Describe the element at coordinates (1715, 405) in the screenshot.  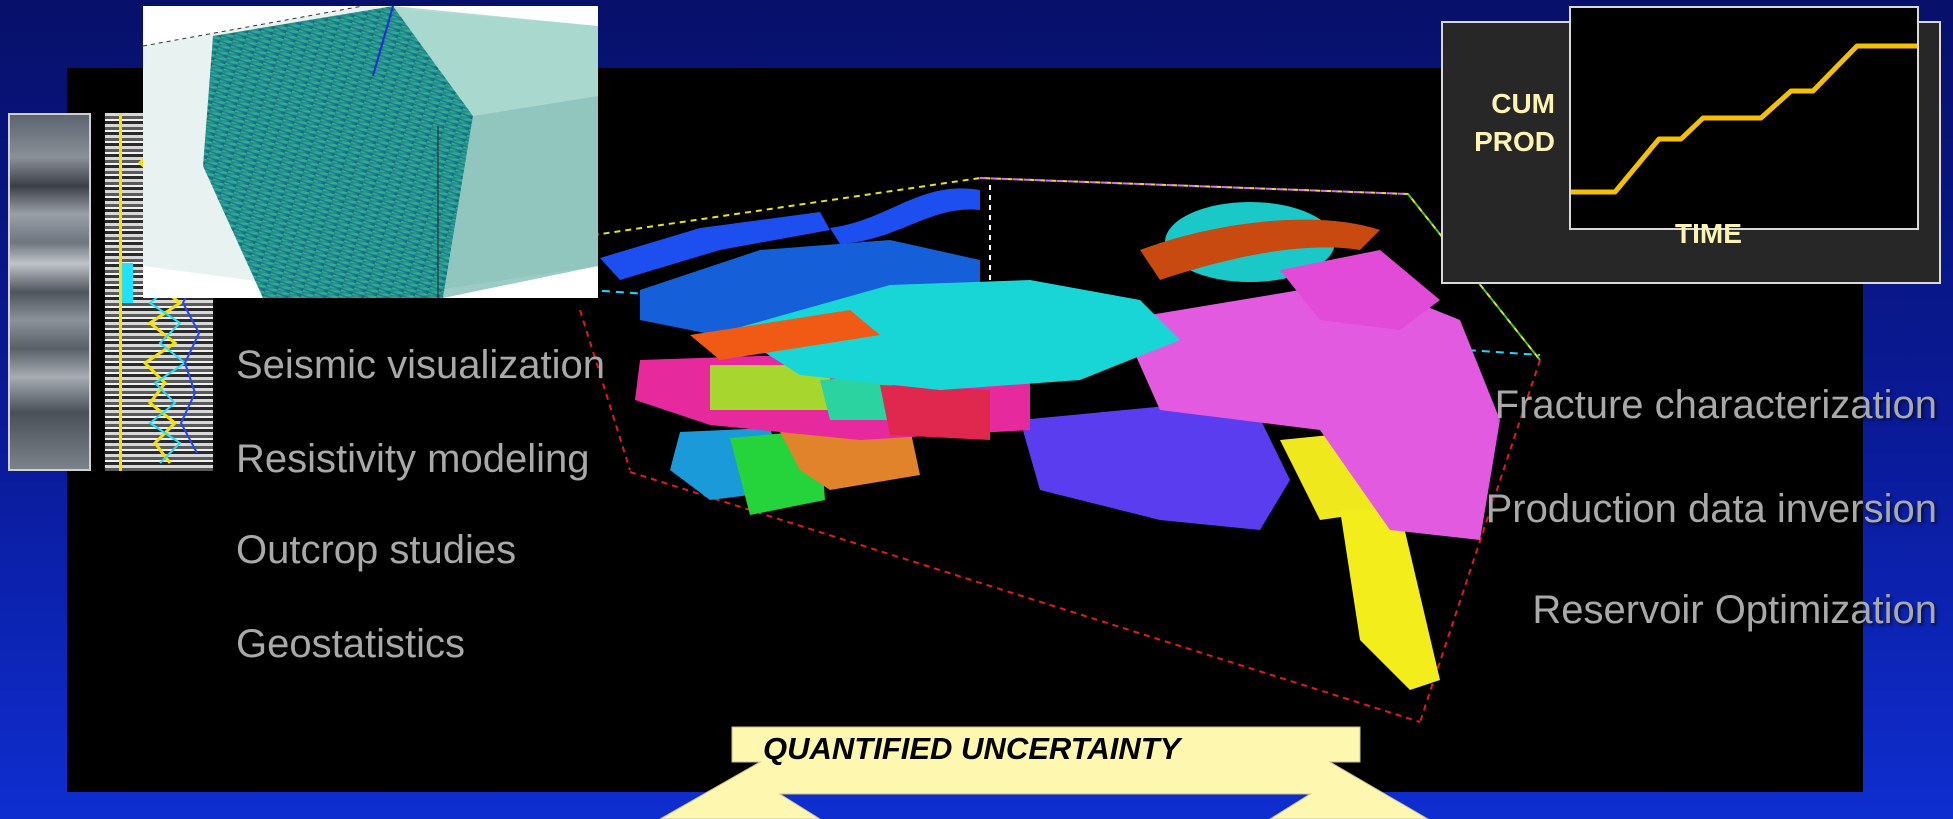
I see `label-fracture-characterization: Fracture characterization` at that location.